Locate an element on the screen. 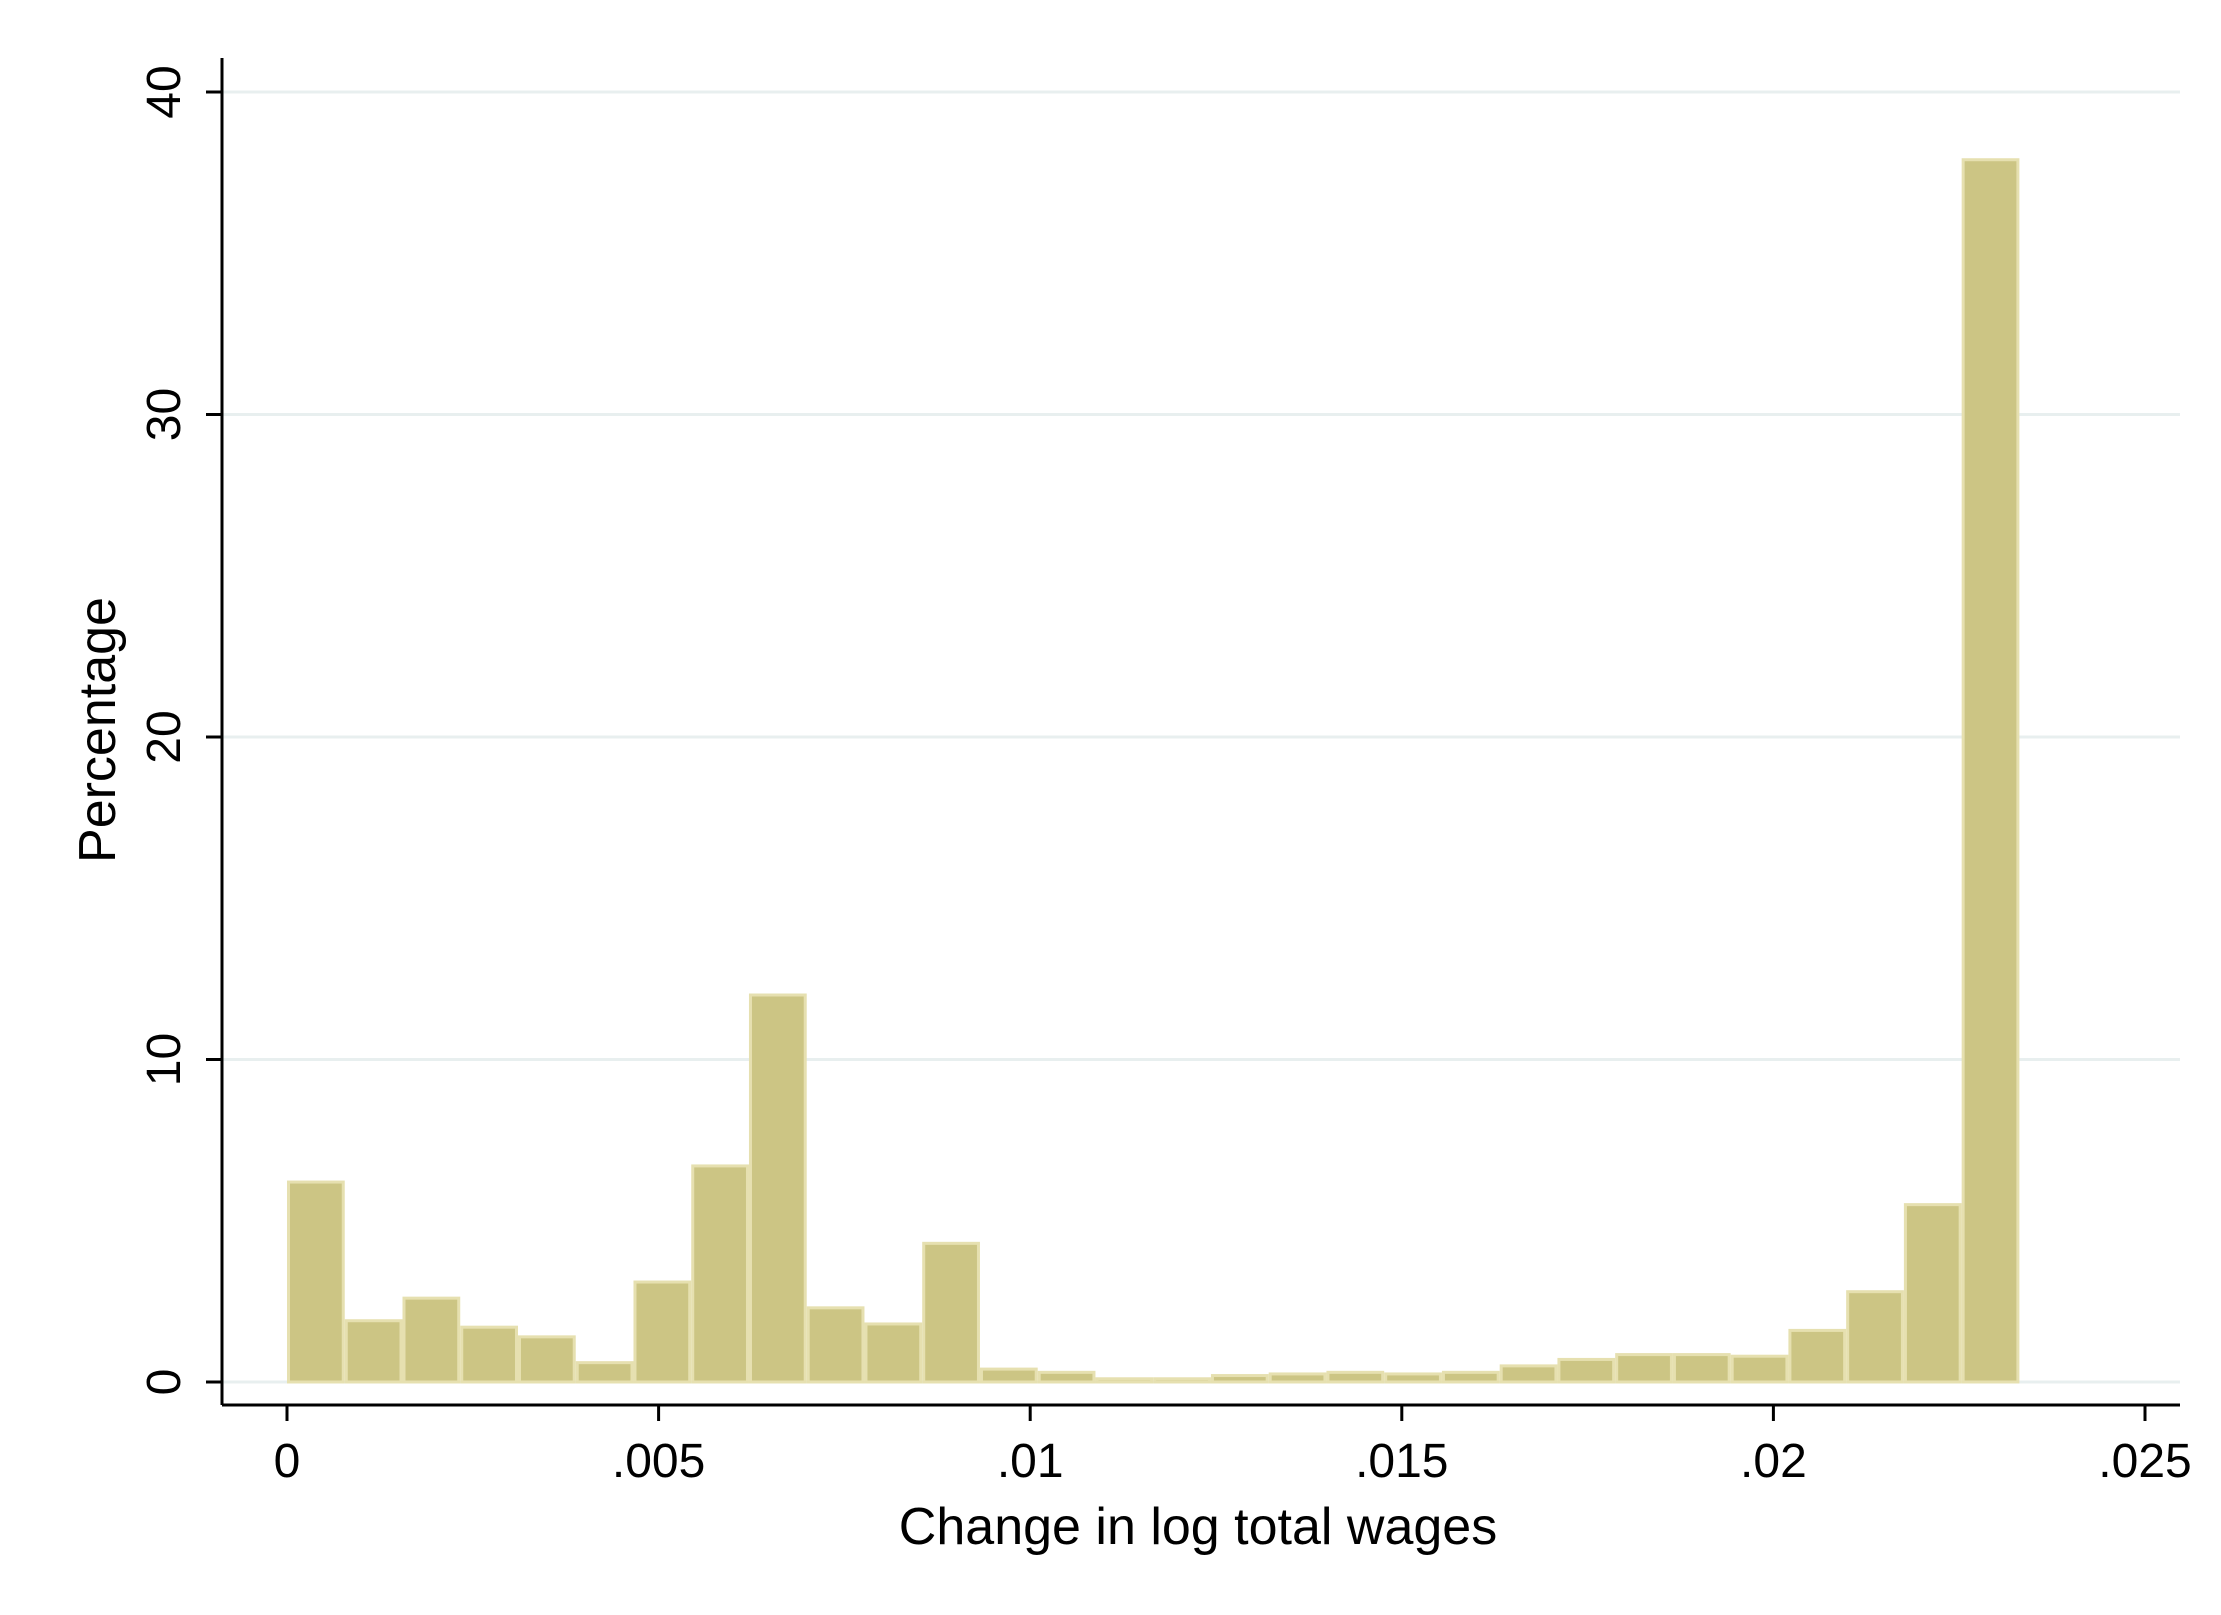  x-tick-label: .01 is located at coordinates (1030, 1461).